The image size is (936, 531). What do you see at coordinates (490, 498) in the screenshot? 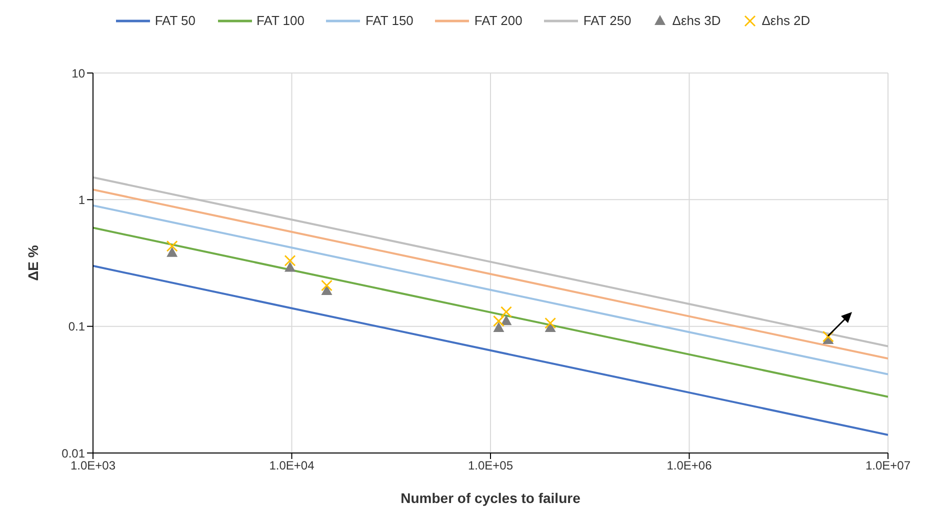
I see `x-axis-title: Number of cycles to failure` at bounding box center [490, 498].